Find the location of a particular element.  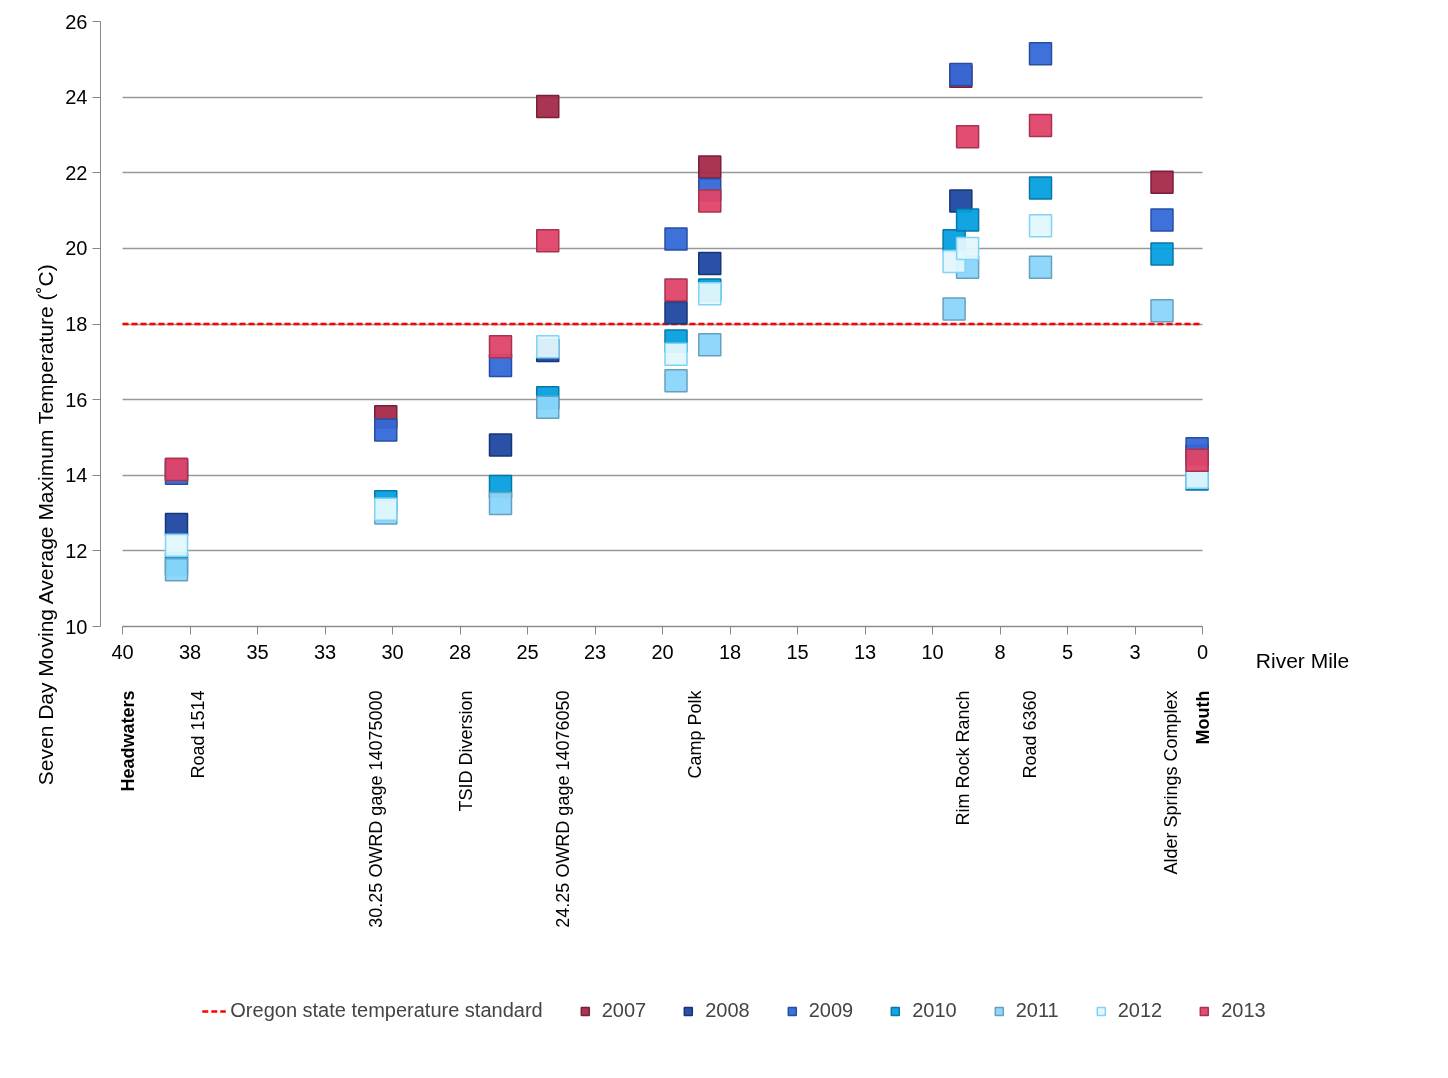

y-tick-label: 16 is located at coordinates (76, 399).